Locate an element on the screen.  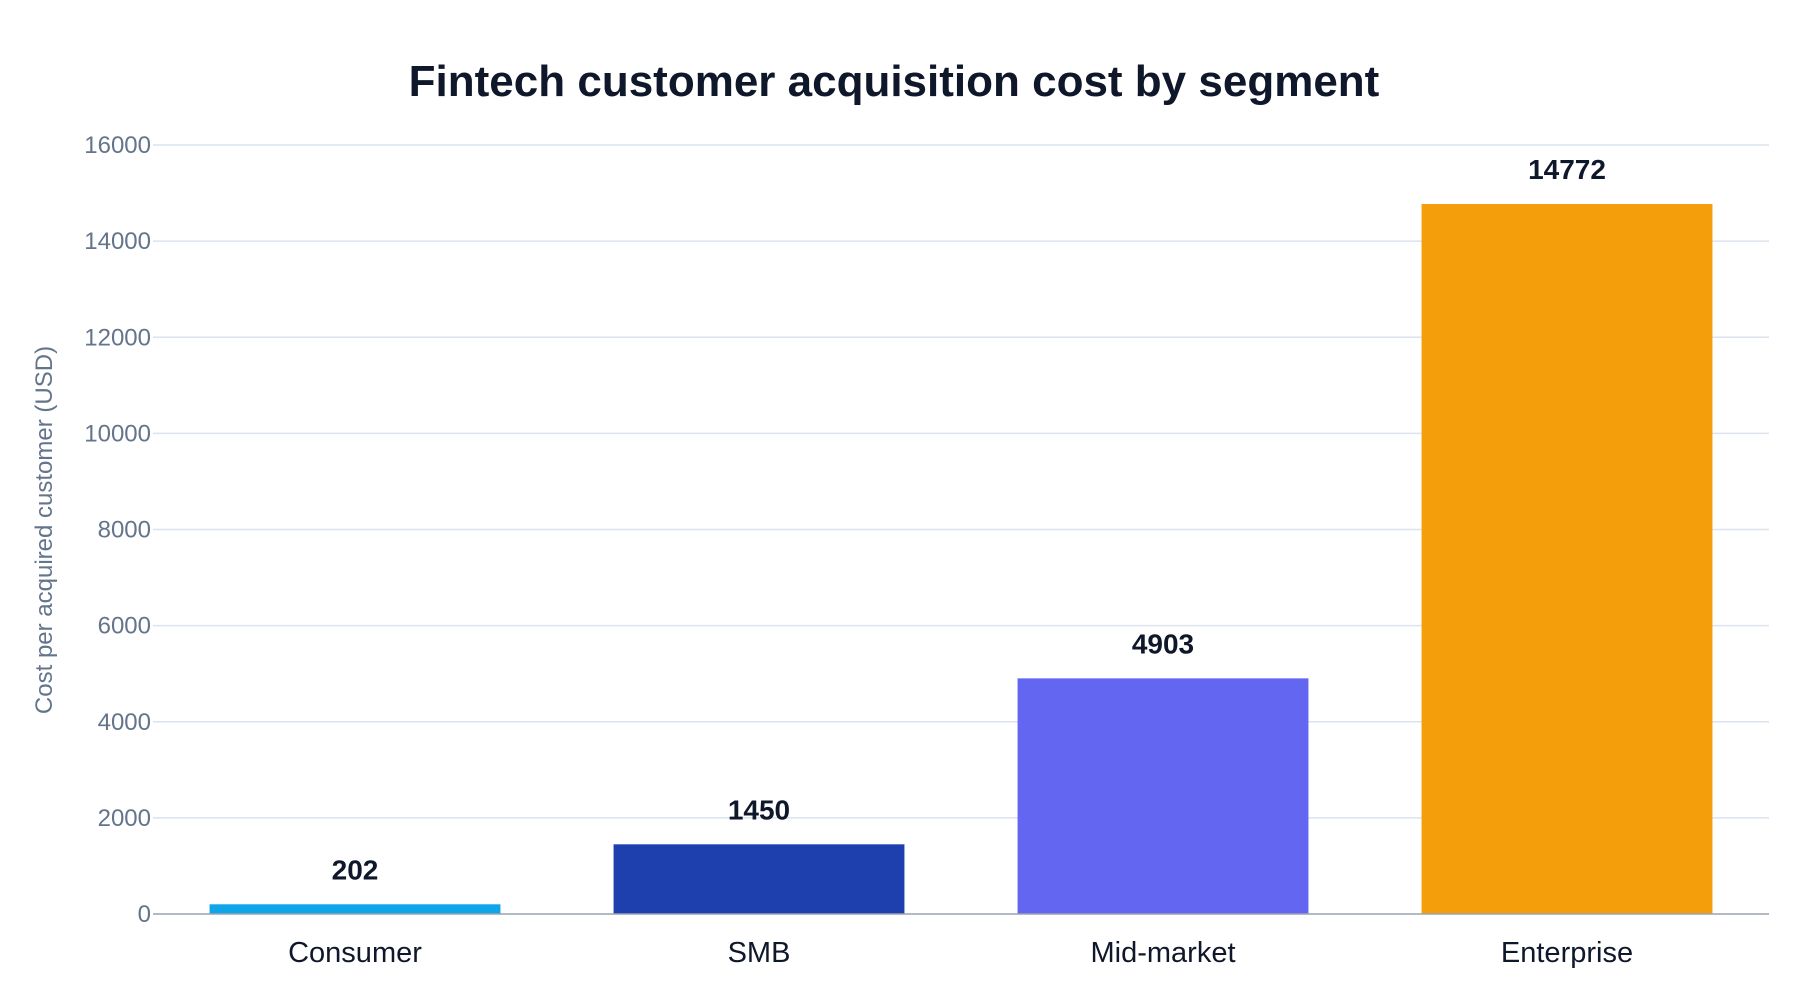
bar-consumer is located at coordinates (355, 909).